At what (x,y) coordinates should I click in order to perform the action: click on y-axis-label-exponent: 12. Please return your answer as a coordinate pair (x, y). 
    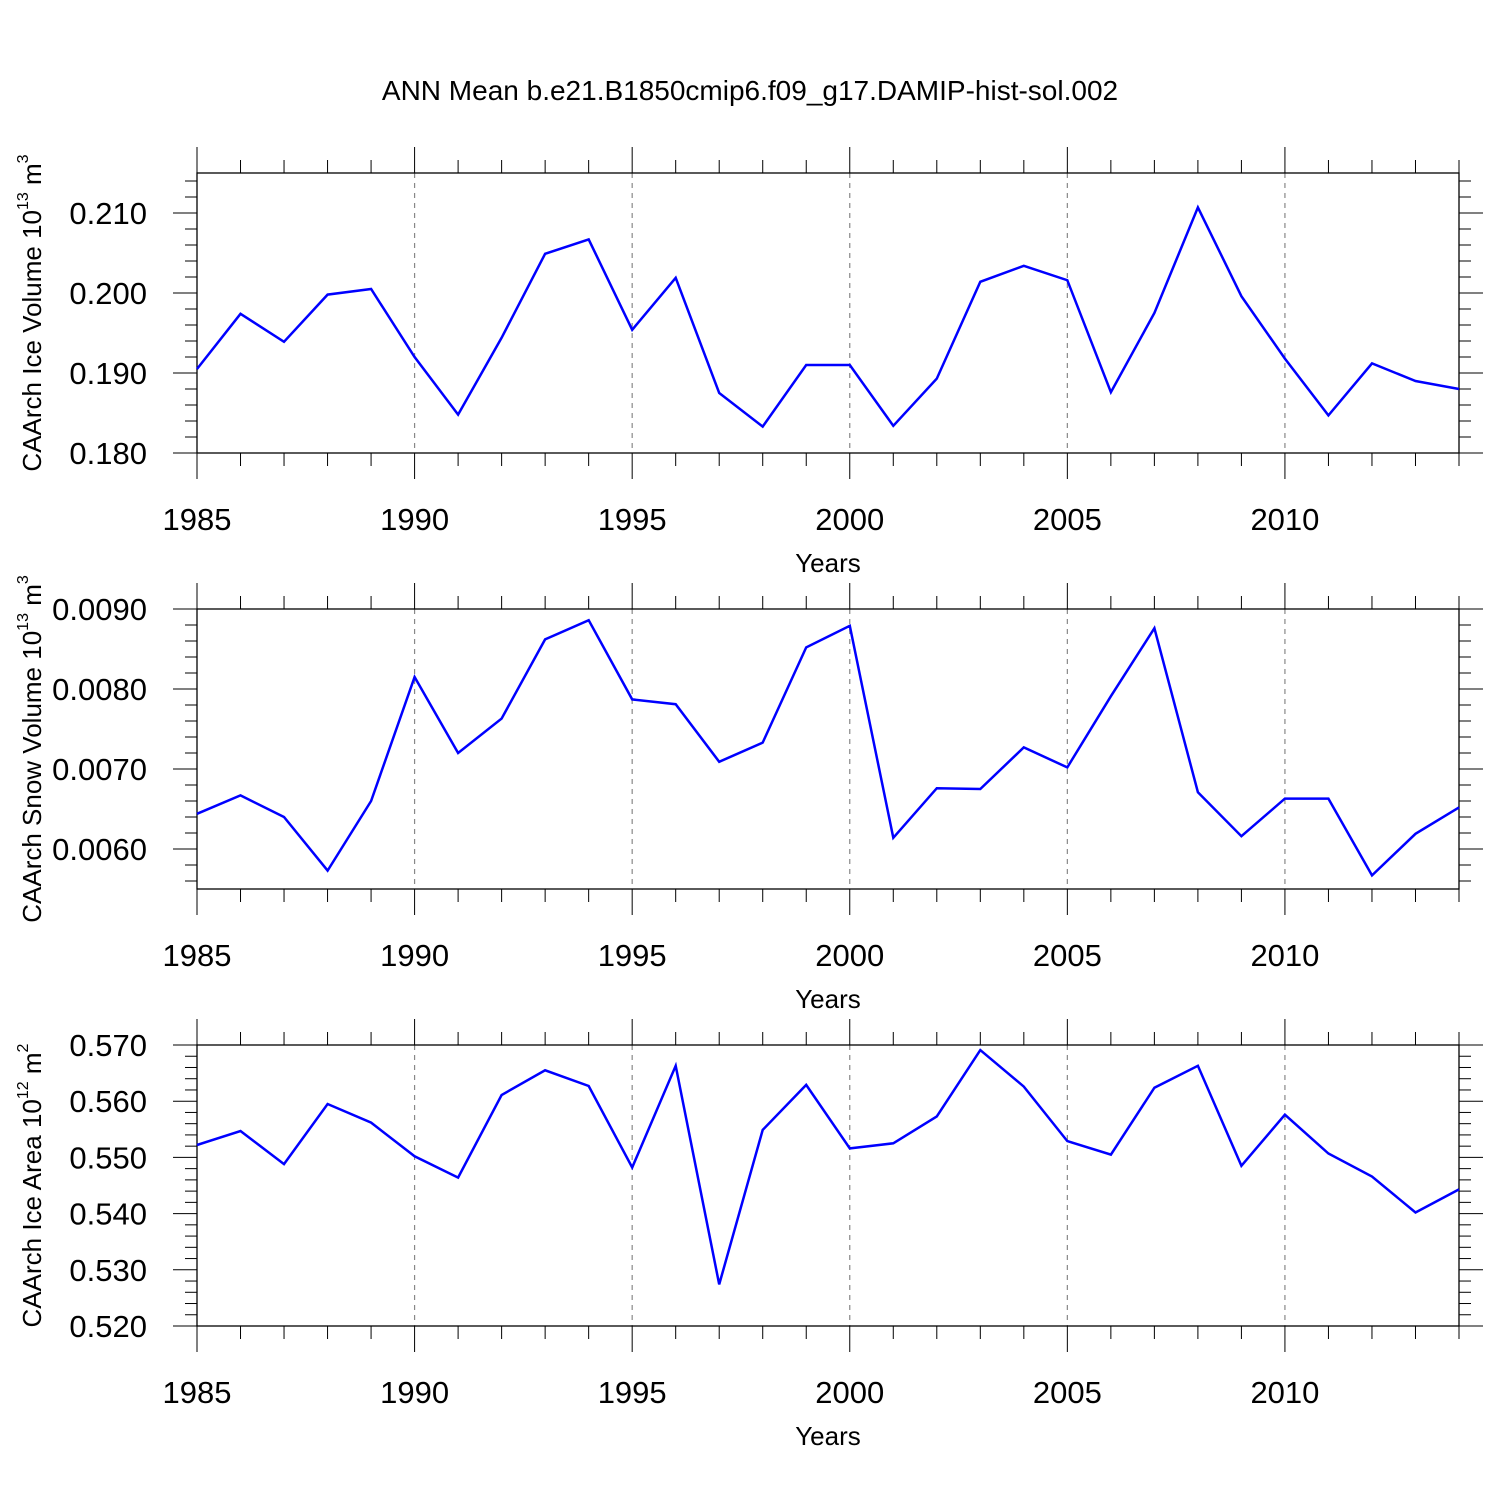
    Looking at the image, I should click on (23, 1090).